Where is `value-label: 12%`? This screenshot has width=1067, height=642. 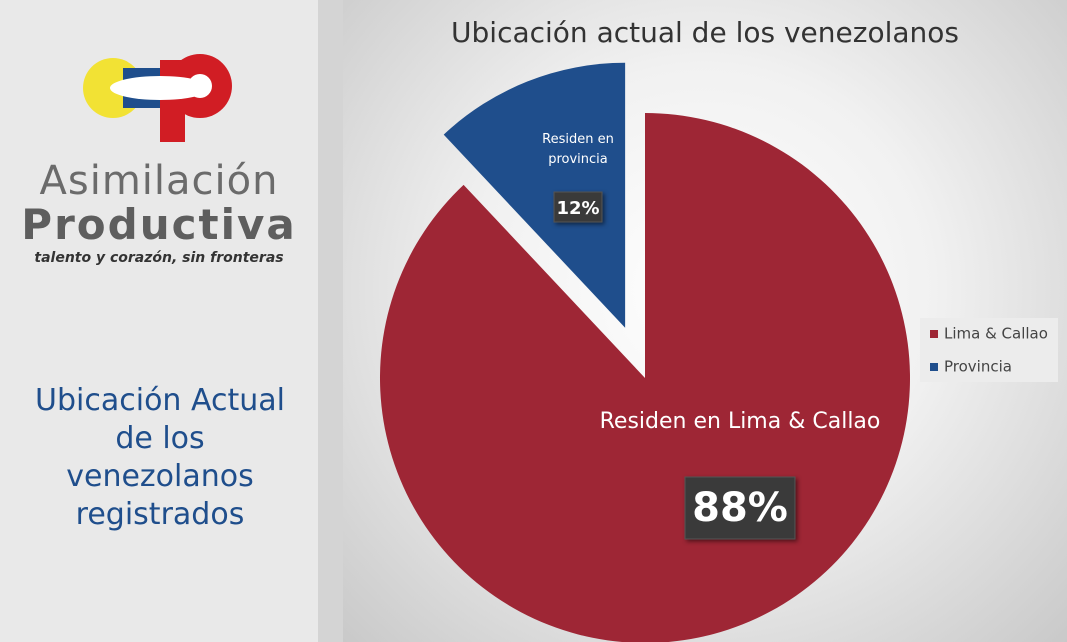
value-label: 12% is located at coordinates (577, 208).